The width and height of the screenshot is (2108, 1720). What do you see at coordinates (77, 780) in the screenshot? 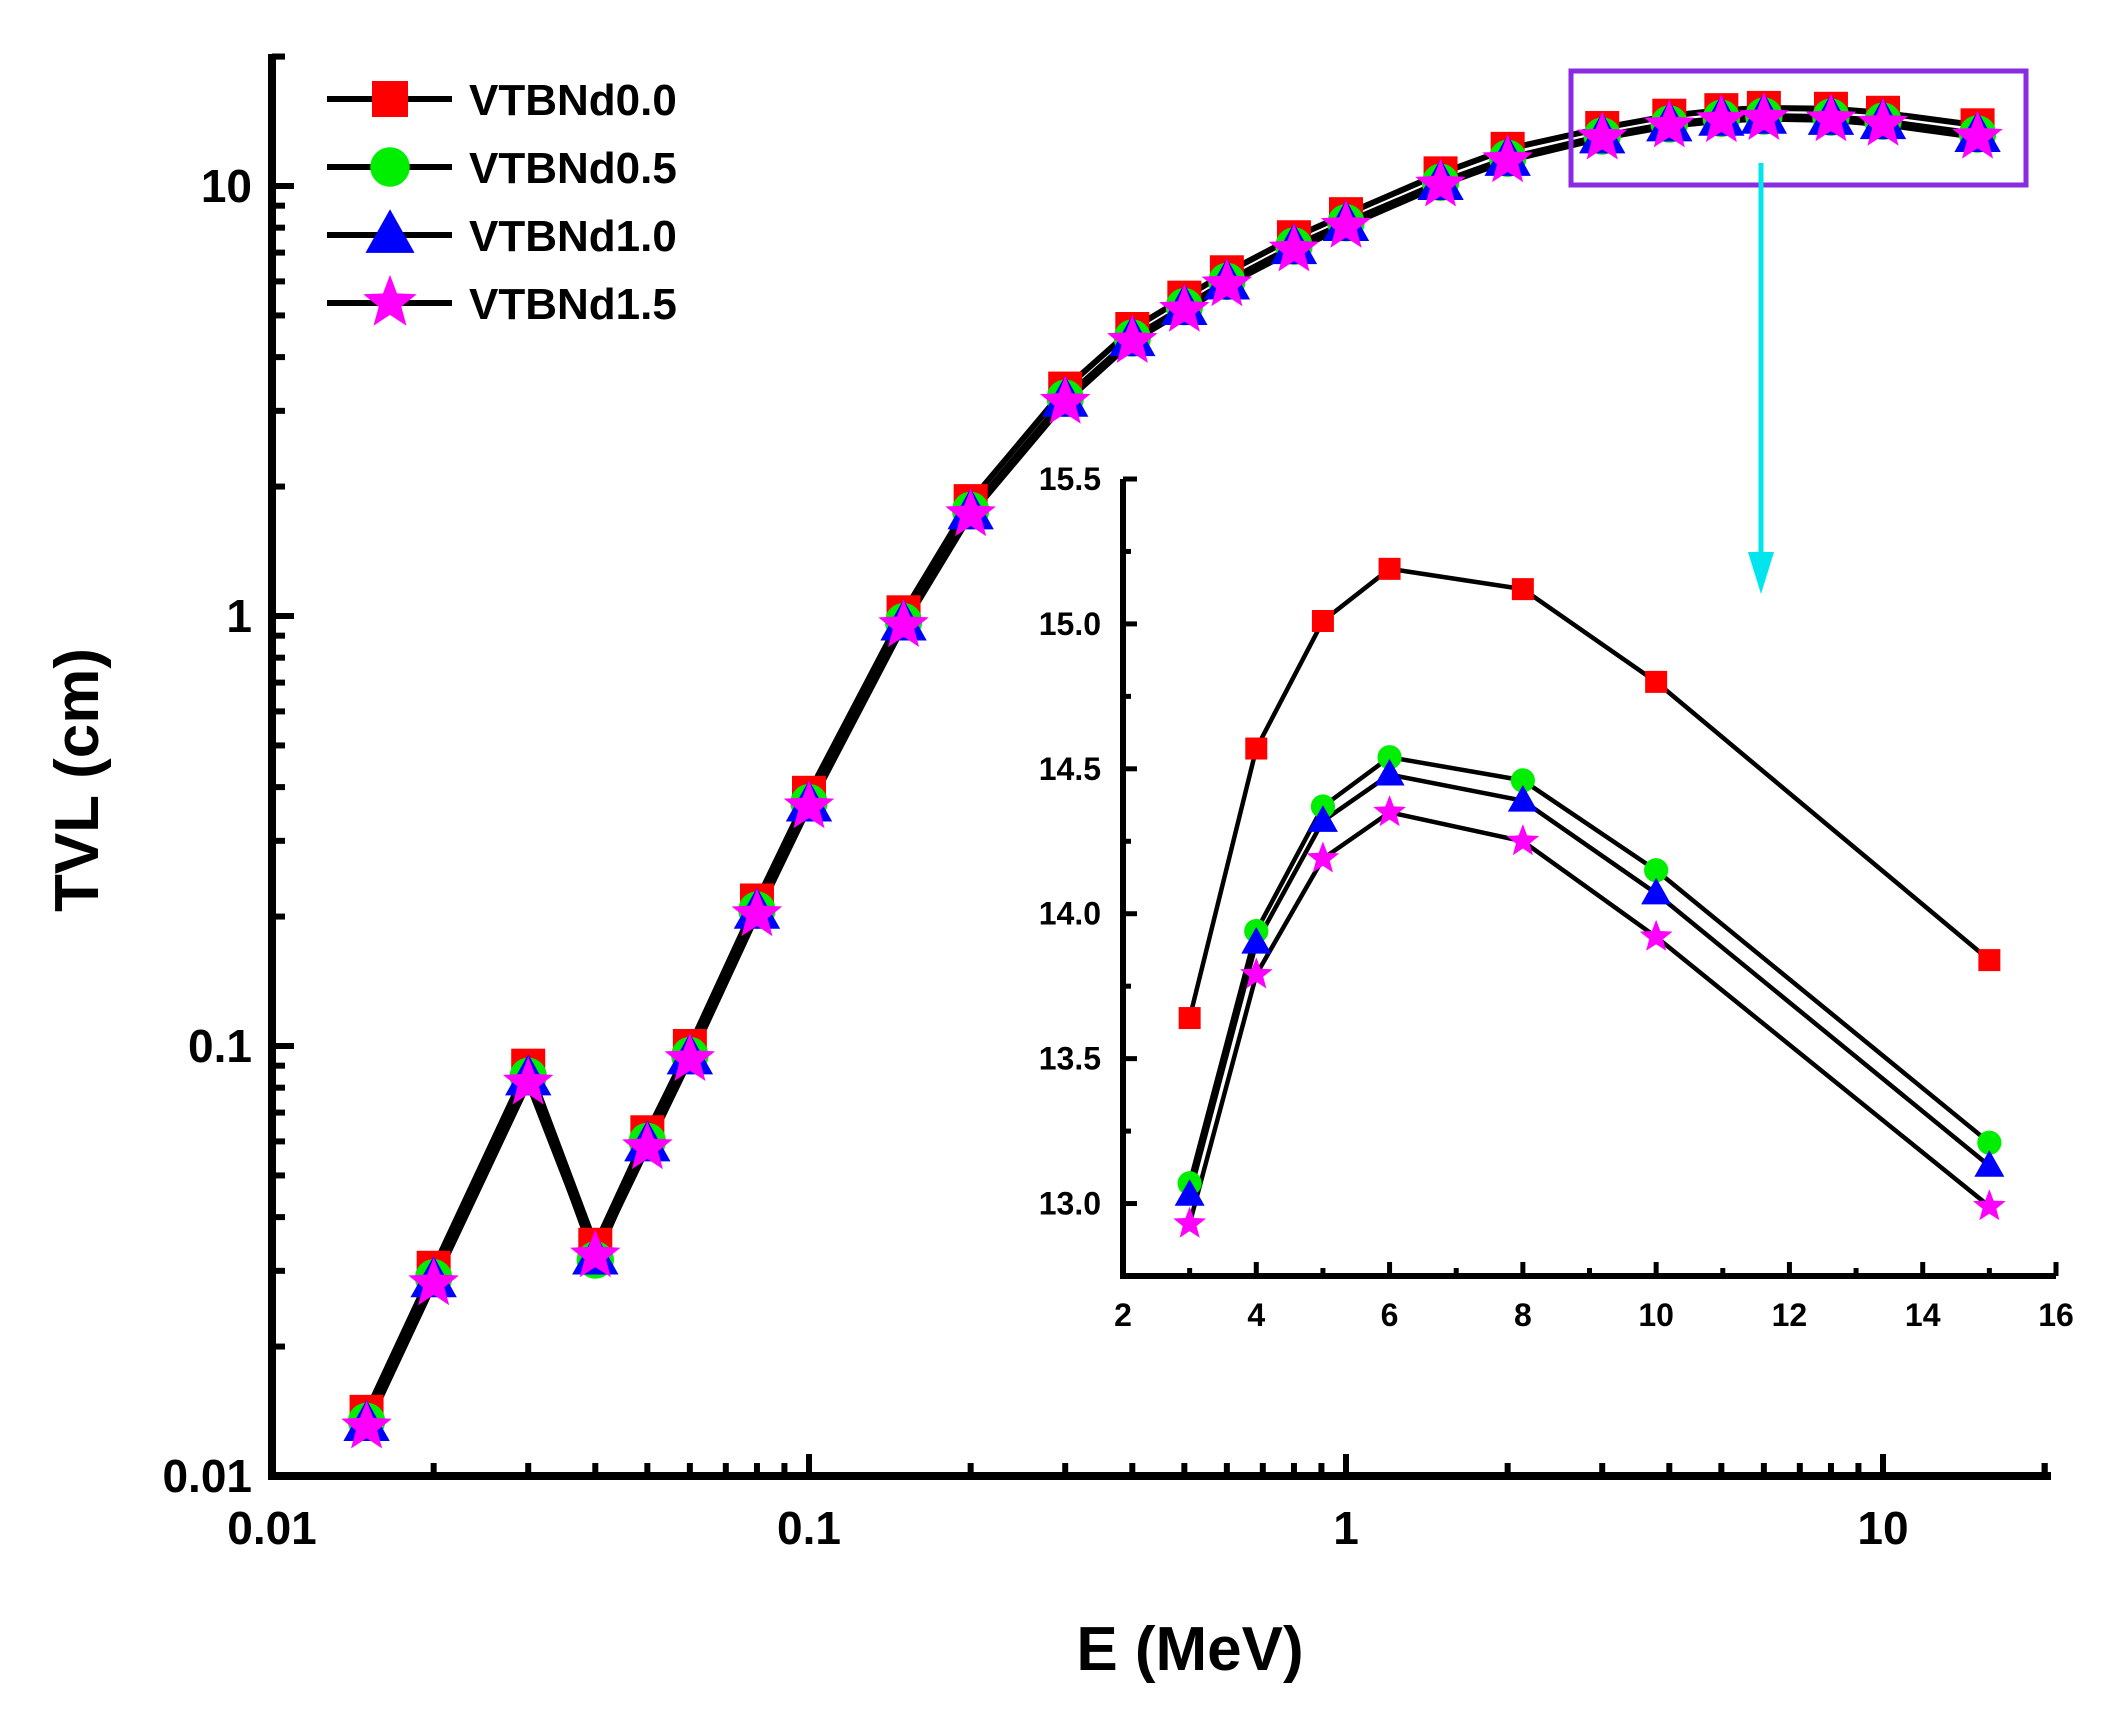
I see `y-axis-label: TVL (cm)` at bounding box center [77, 780].